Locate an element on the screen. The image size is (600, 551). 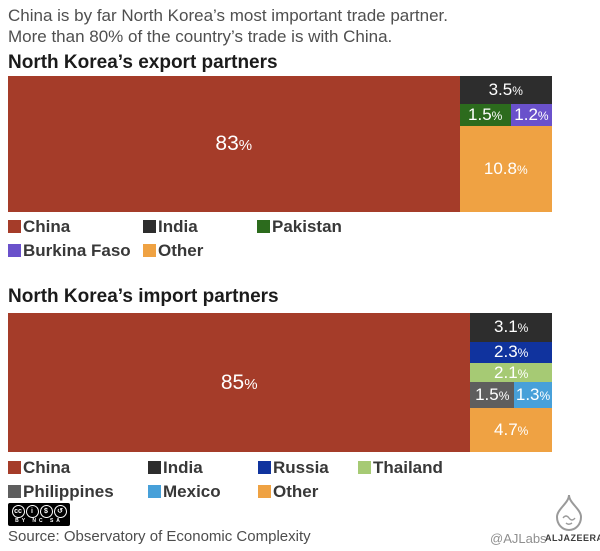
treemap-row: 2.3% is located at coordinates (511, 352).